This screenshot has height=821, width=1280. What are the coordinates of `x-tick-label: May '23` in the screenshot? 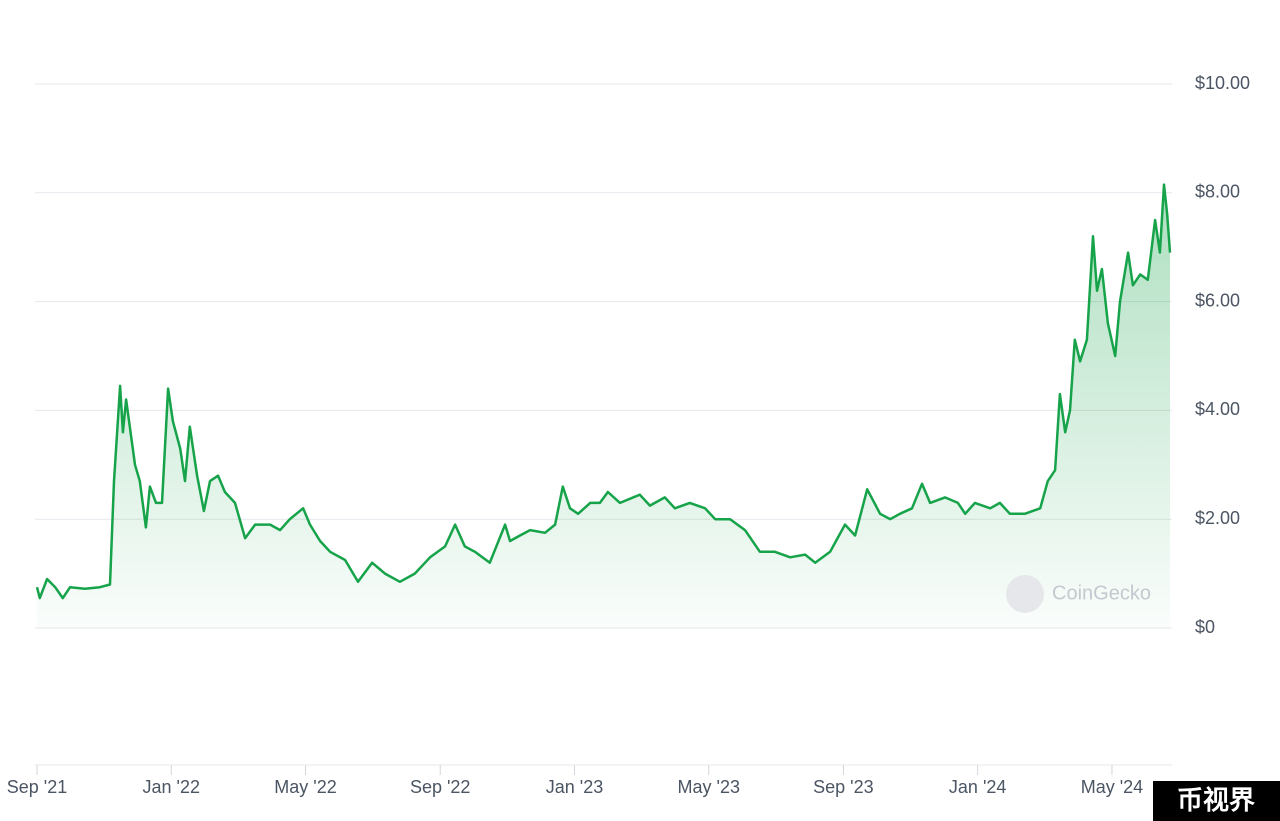 It's located at (709, 787).